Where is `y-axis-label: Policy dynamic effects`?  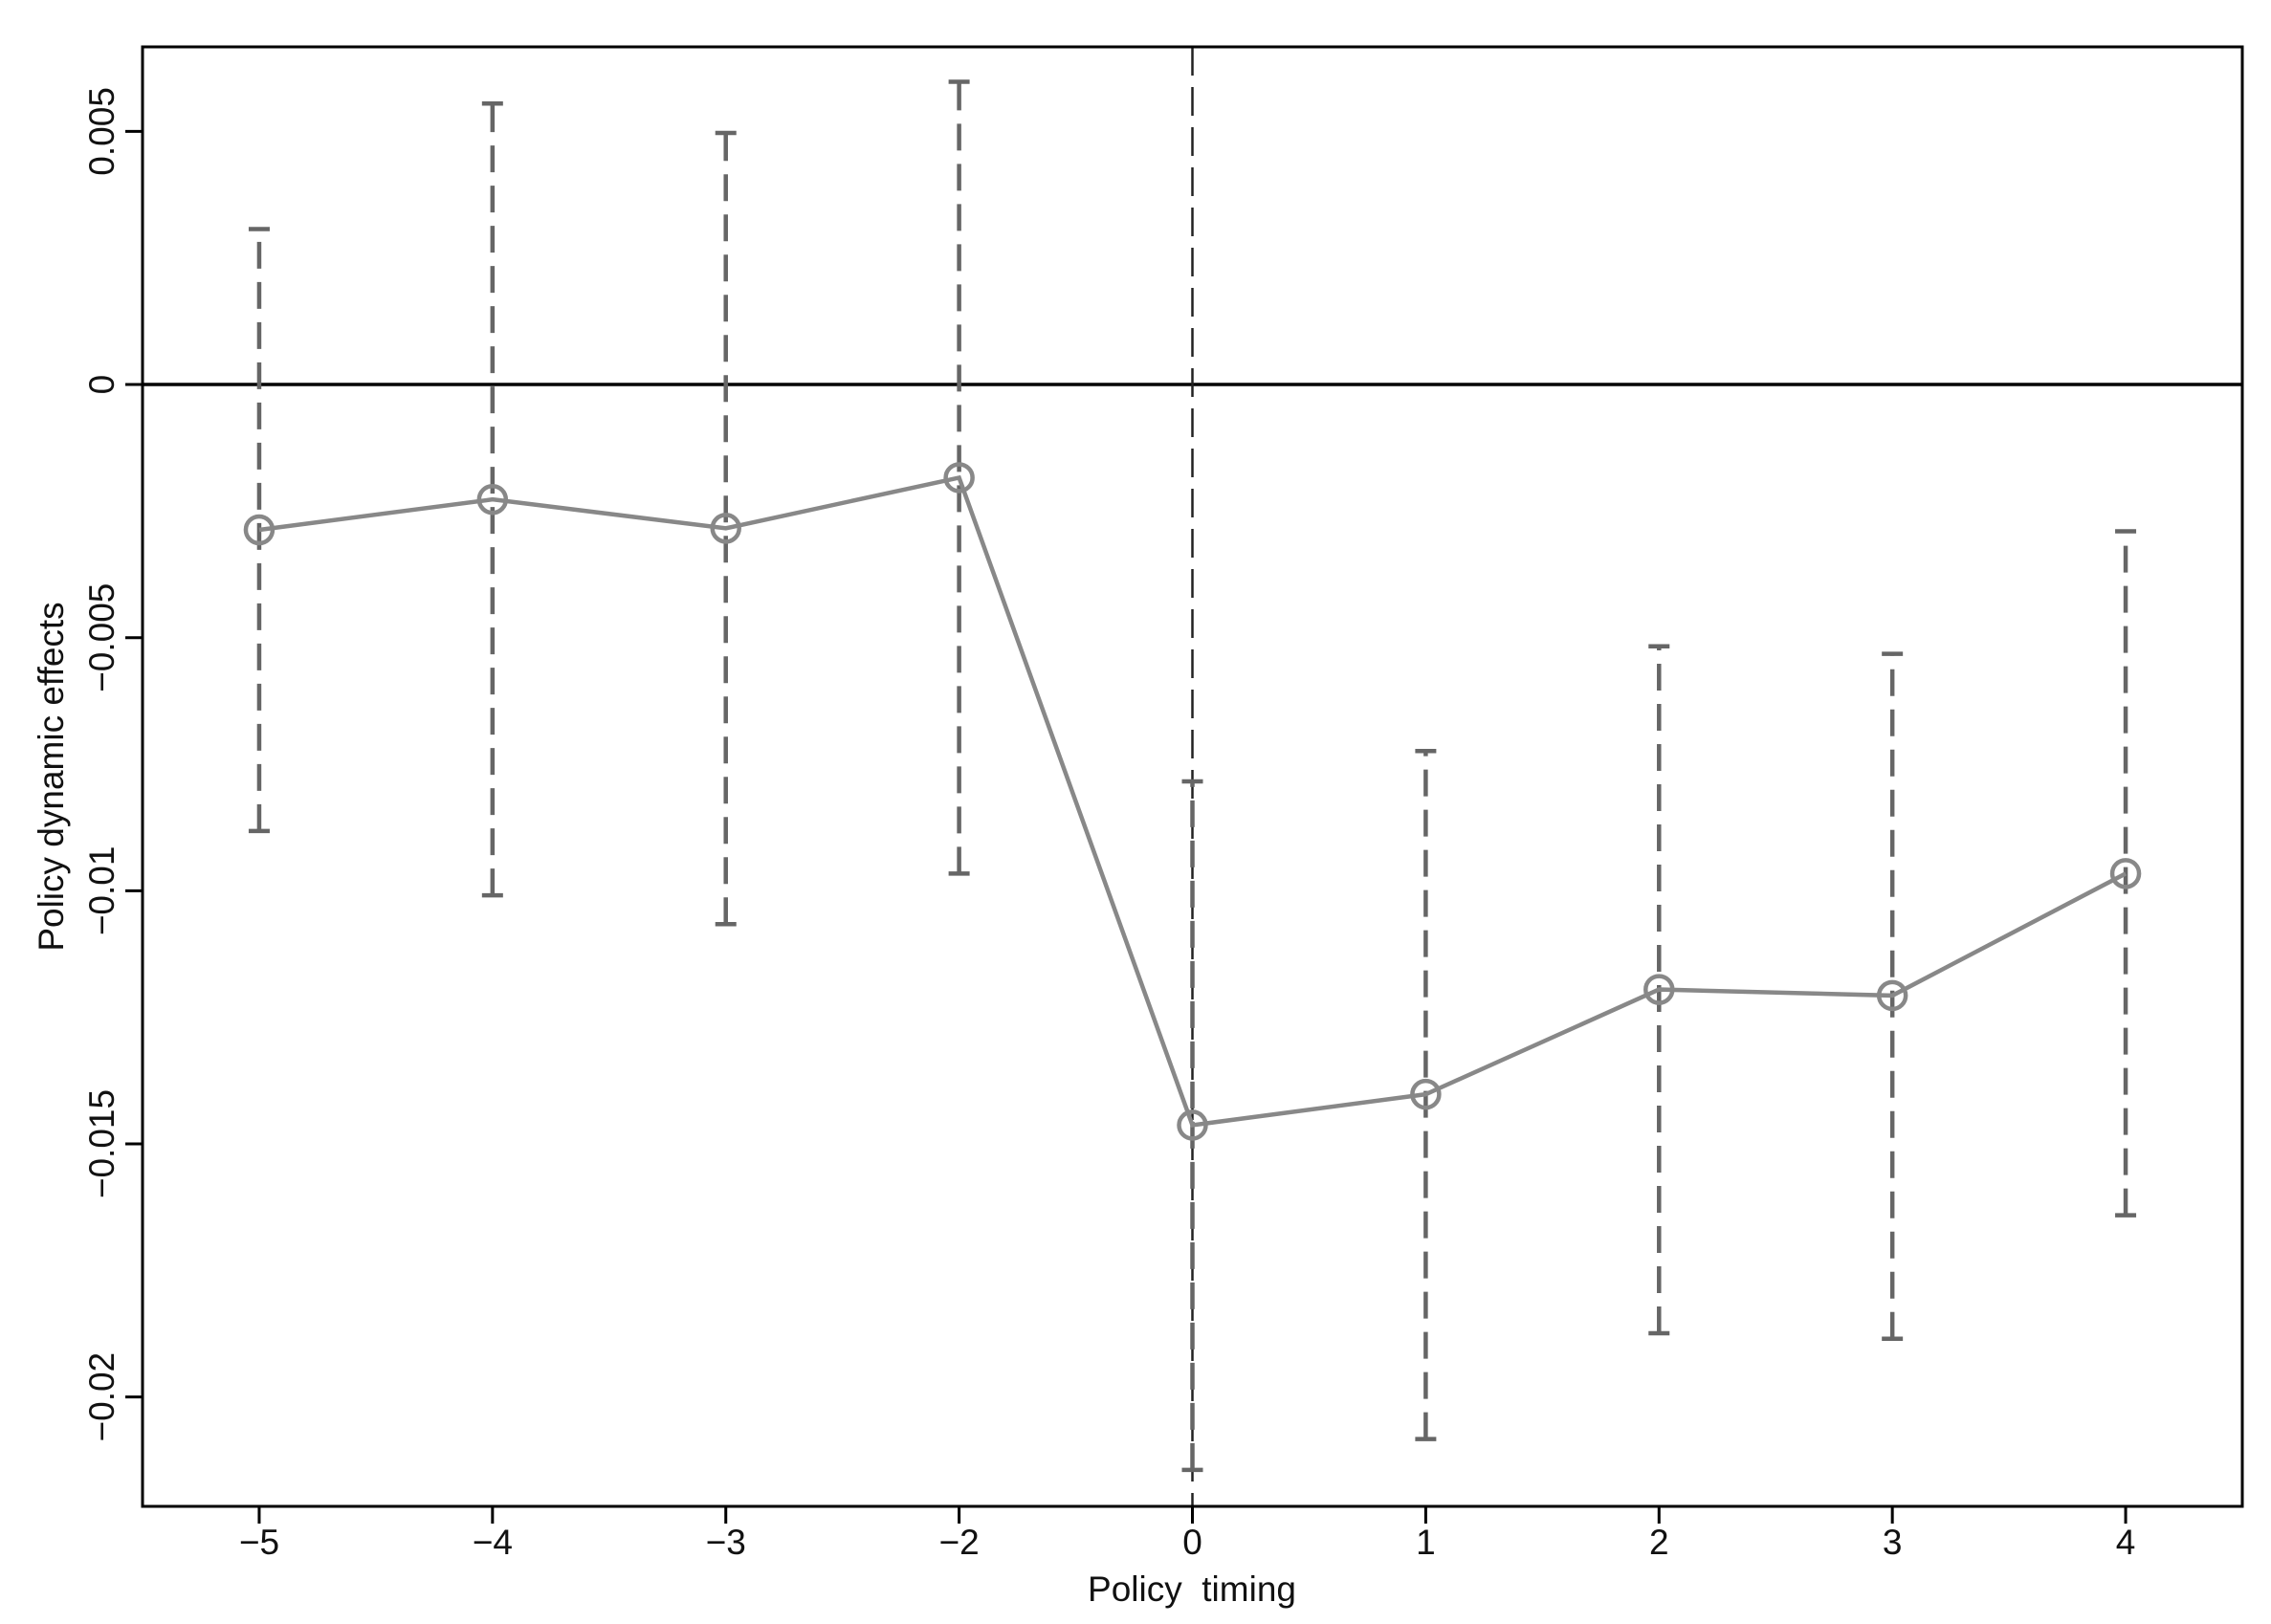 y-axis-label: Policy dynamic effects is located at coordinates (52, 776).